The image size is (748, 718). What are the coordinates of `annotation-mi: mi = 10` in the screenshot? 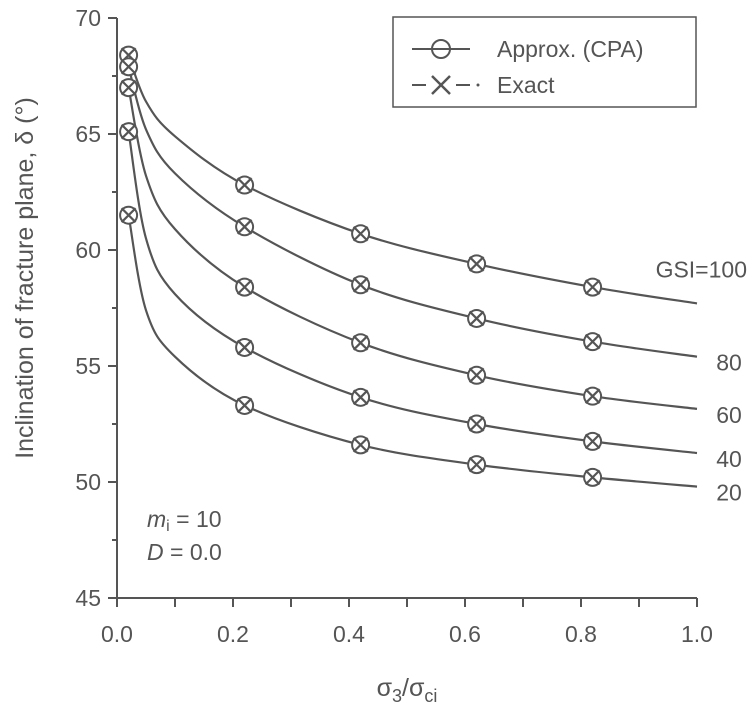 It's located at (184, 520).